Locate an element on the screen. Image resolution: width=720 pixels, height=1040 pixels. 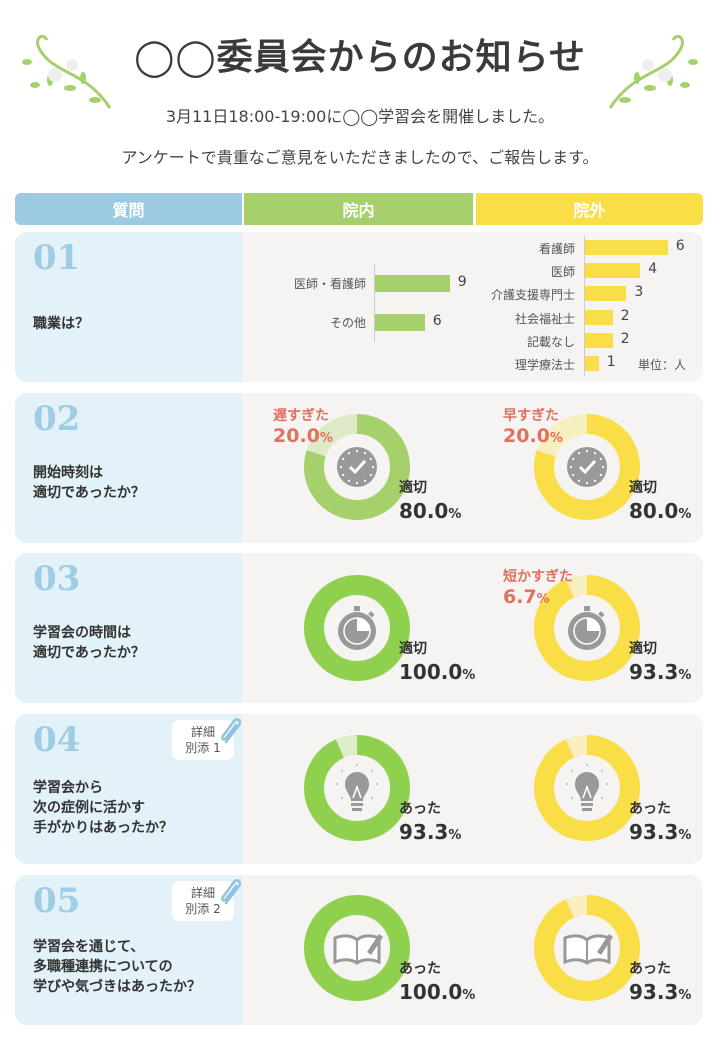
intro-line-1: 3月11日18:00-19:00に◯◯学習会を開催しました。 is located at coordinates (360, 116).